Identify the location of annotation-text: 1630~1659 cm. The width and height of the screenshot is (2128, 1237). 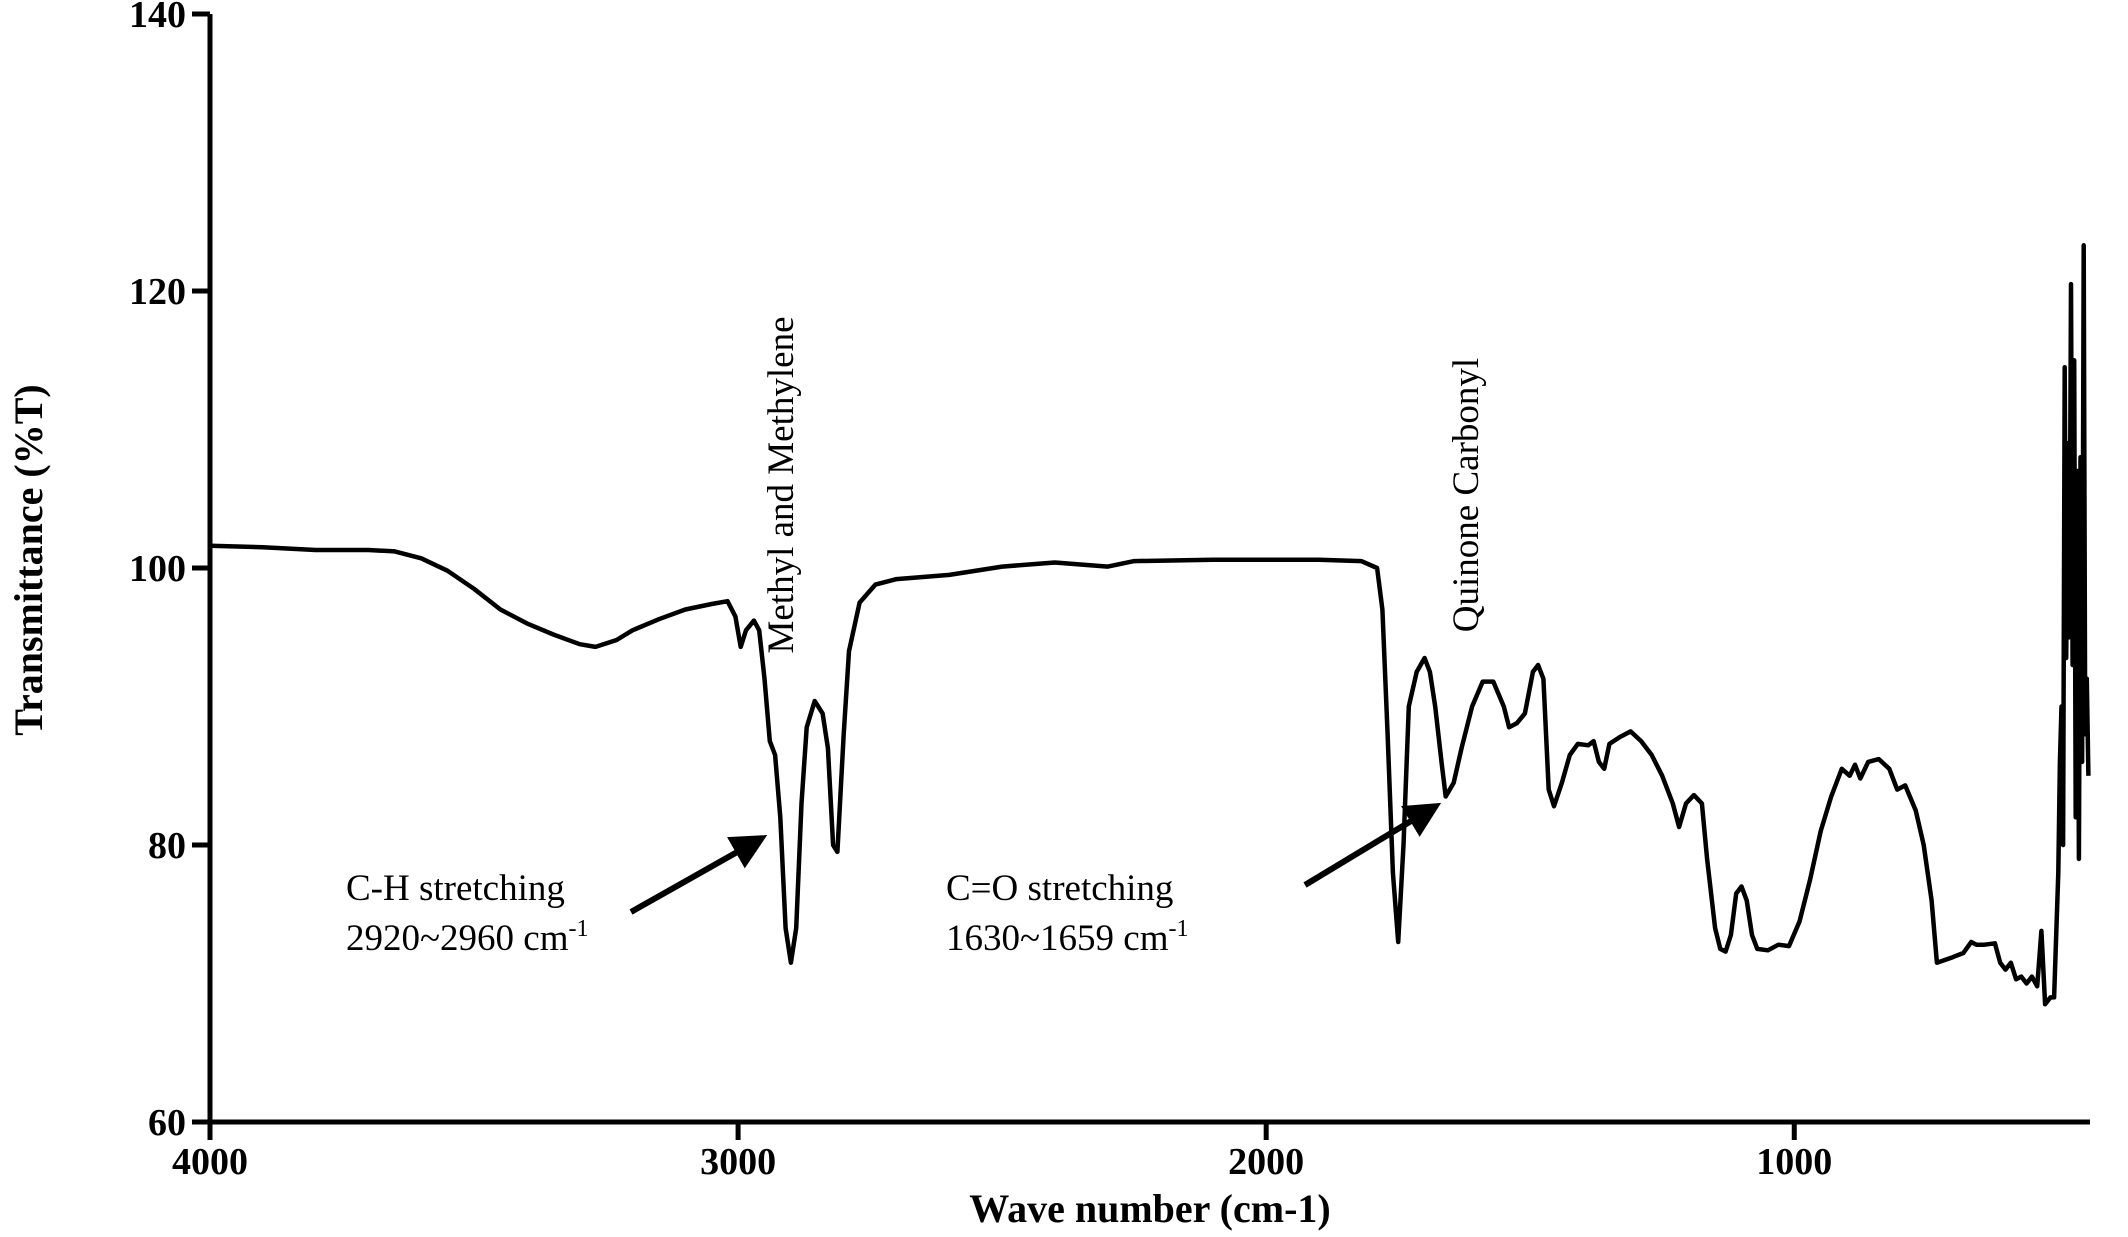
(1057, 938).